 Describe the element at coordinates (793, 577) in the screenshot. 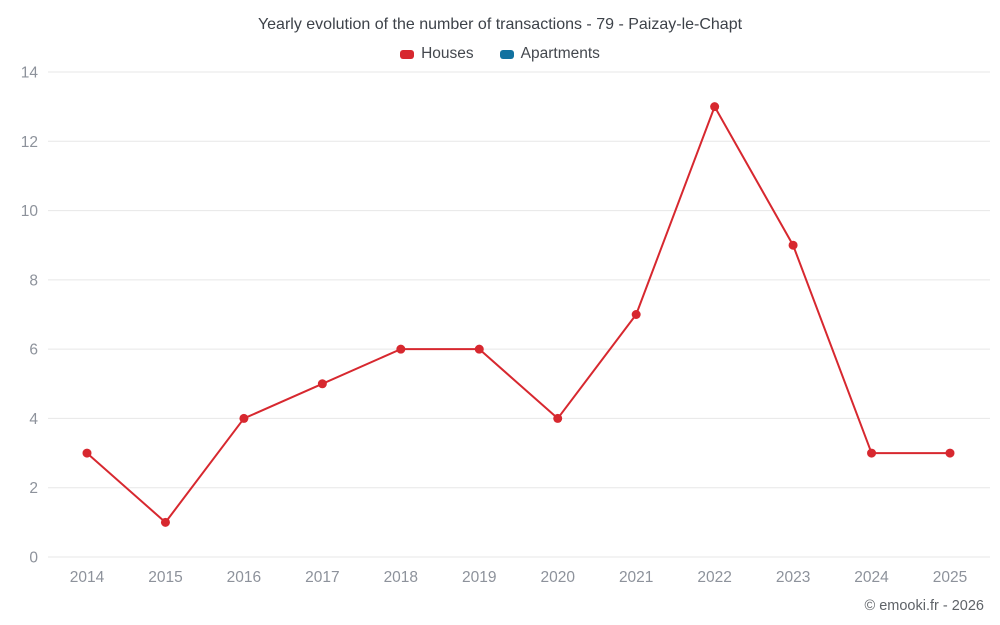

I see `x-tick-label: 2023` at that location.